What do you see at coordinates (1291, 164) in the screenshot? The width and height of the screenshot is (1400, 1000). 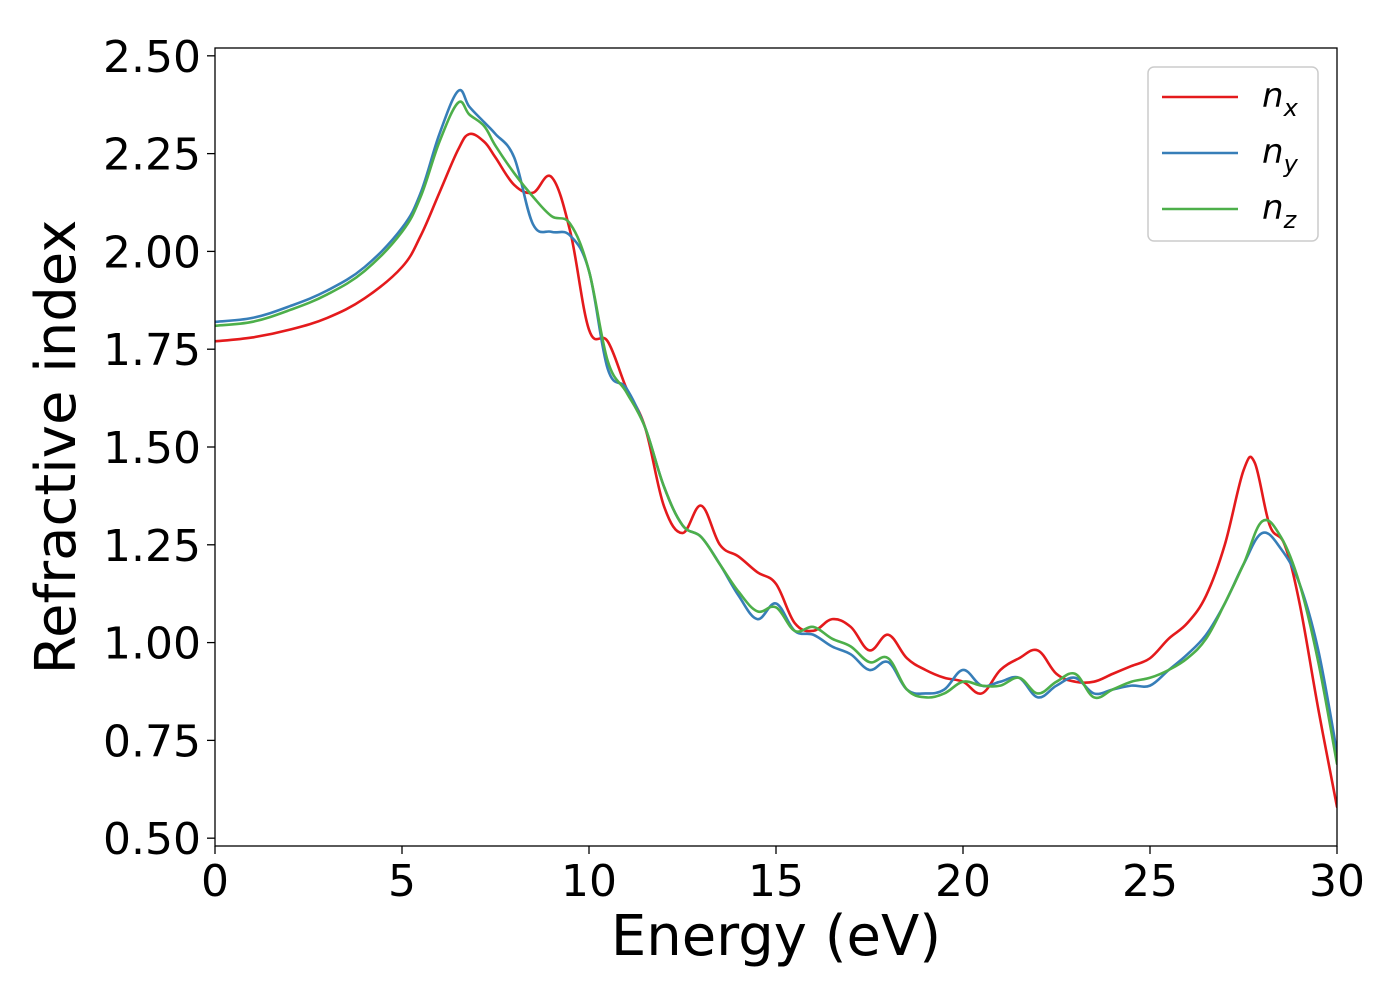 I see `legend-label-subscript: y` at bounding box center [1291, 164].